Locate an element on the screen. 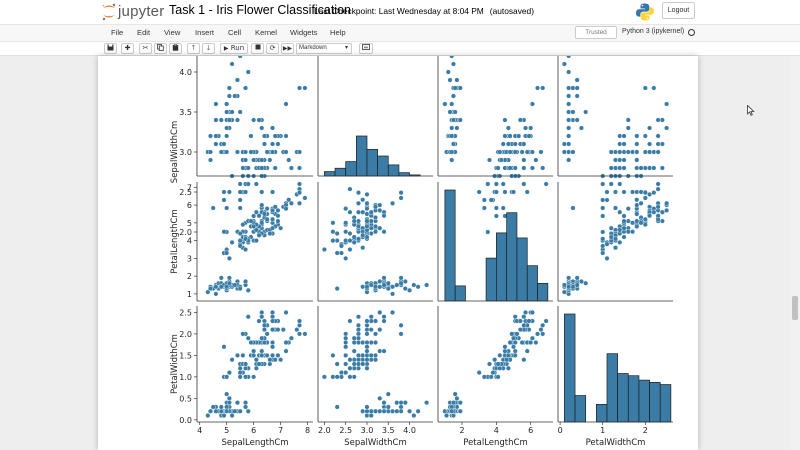 The width and height of the screenshot is (800, 450). scrollbar-thumb is located at coordinates (795, 308).